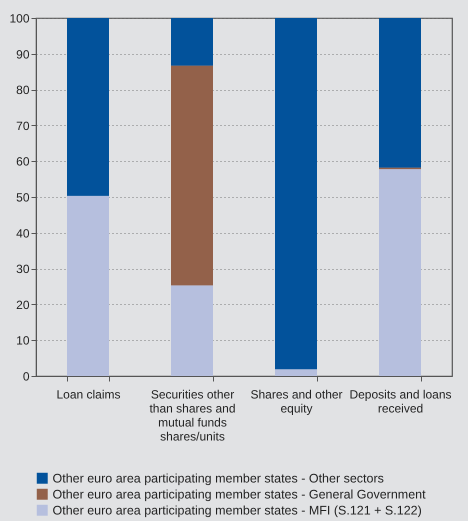 The width and height of the screenshot is (476, 526). I want to click on legend-label: Other euro area participating member states - Other sectors, so click(218, 478).